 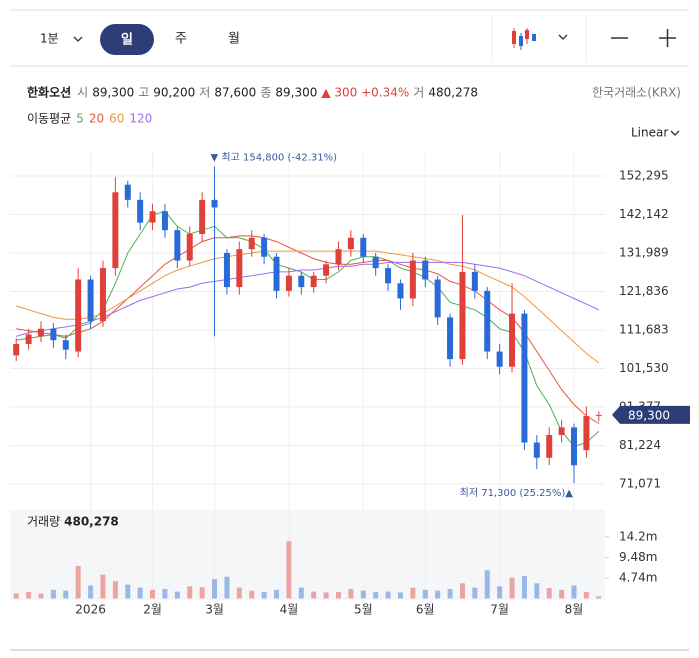 I want to click on volume-last: 480,278, so click(x=91, y=522).